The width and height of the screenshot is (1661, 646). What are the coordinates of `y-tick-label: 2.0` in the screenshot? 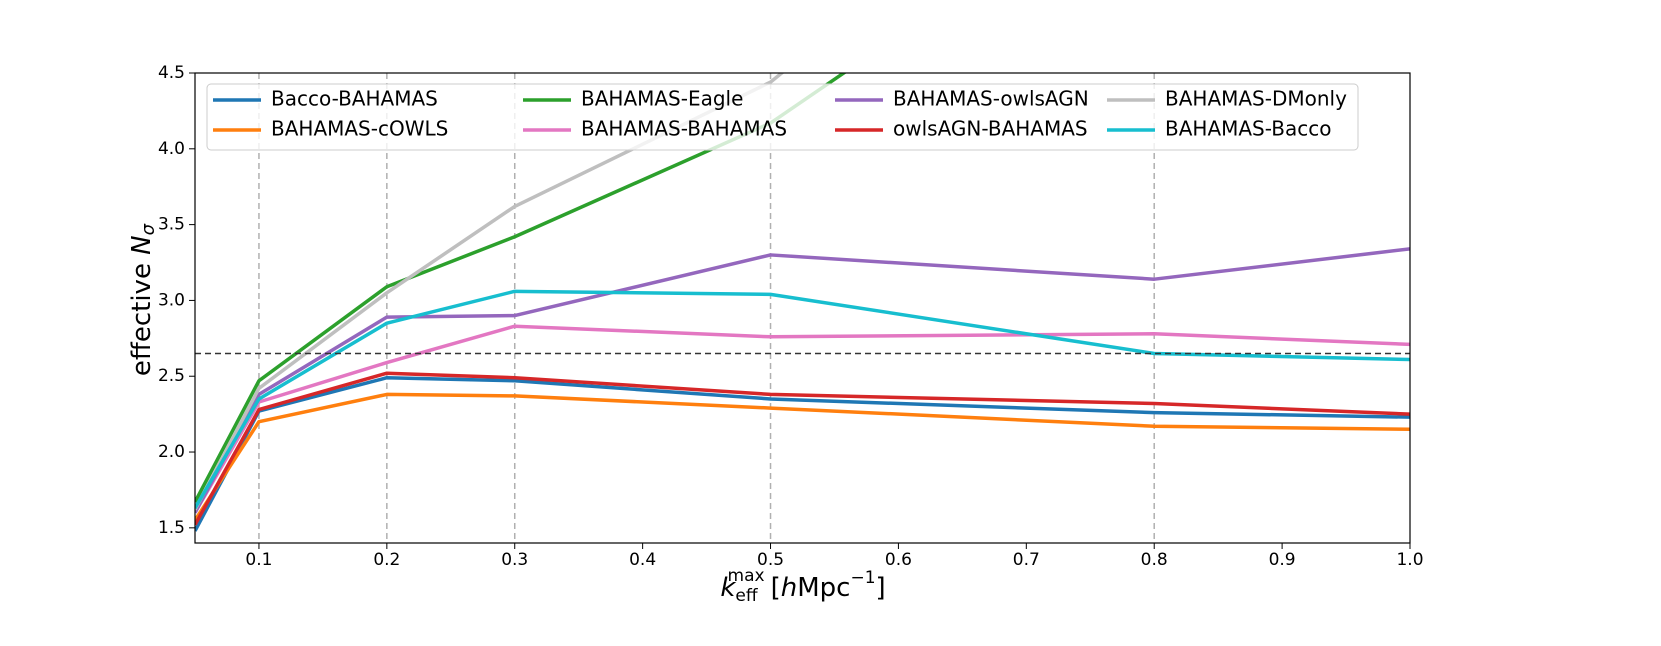 It's located at (171, 452).